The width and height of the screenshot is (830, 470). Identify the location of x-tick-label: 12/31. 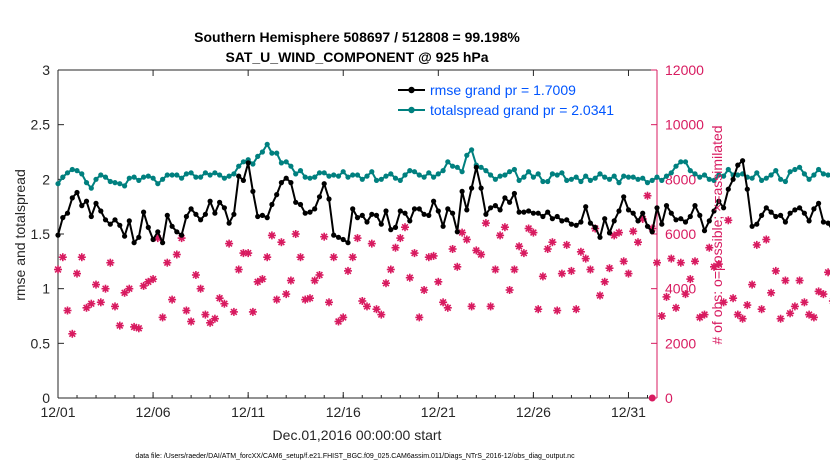
(628, 412).